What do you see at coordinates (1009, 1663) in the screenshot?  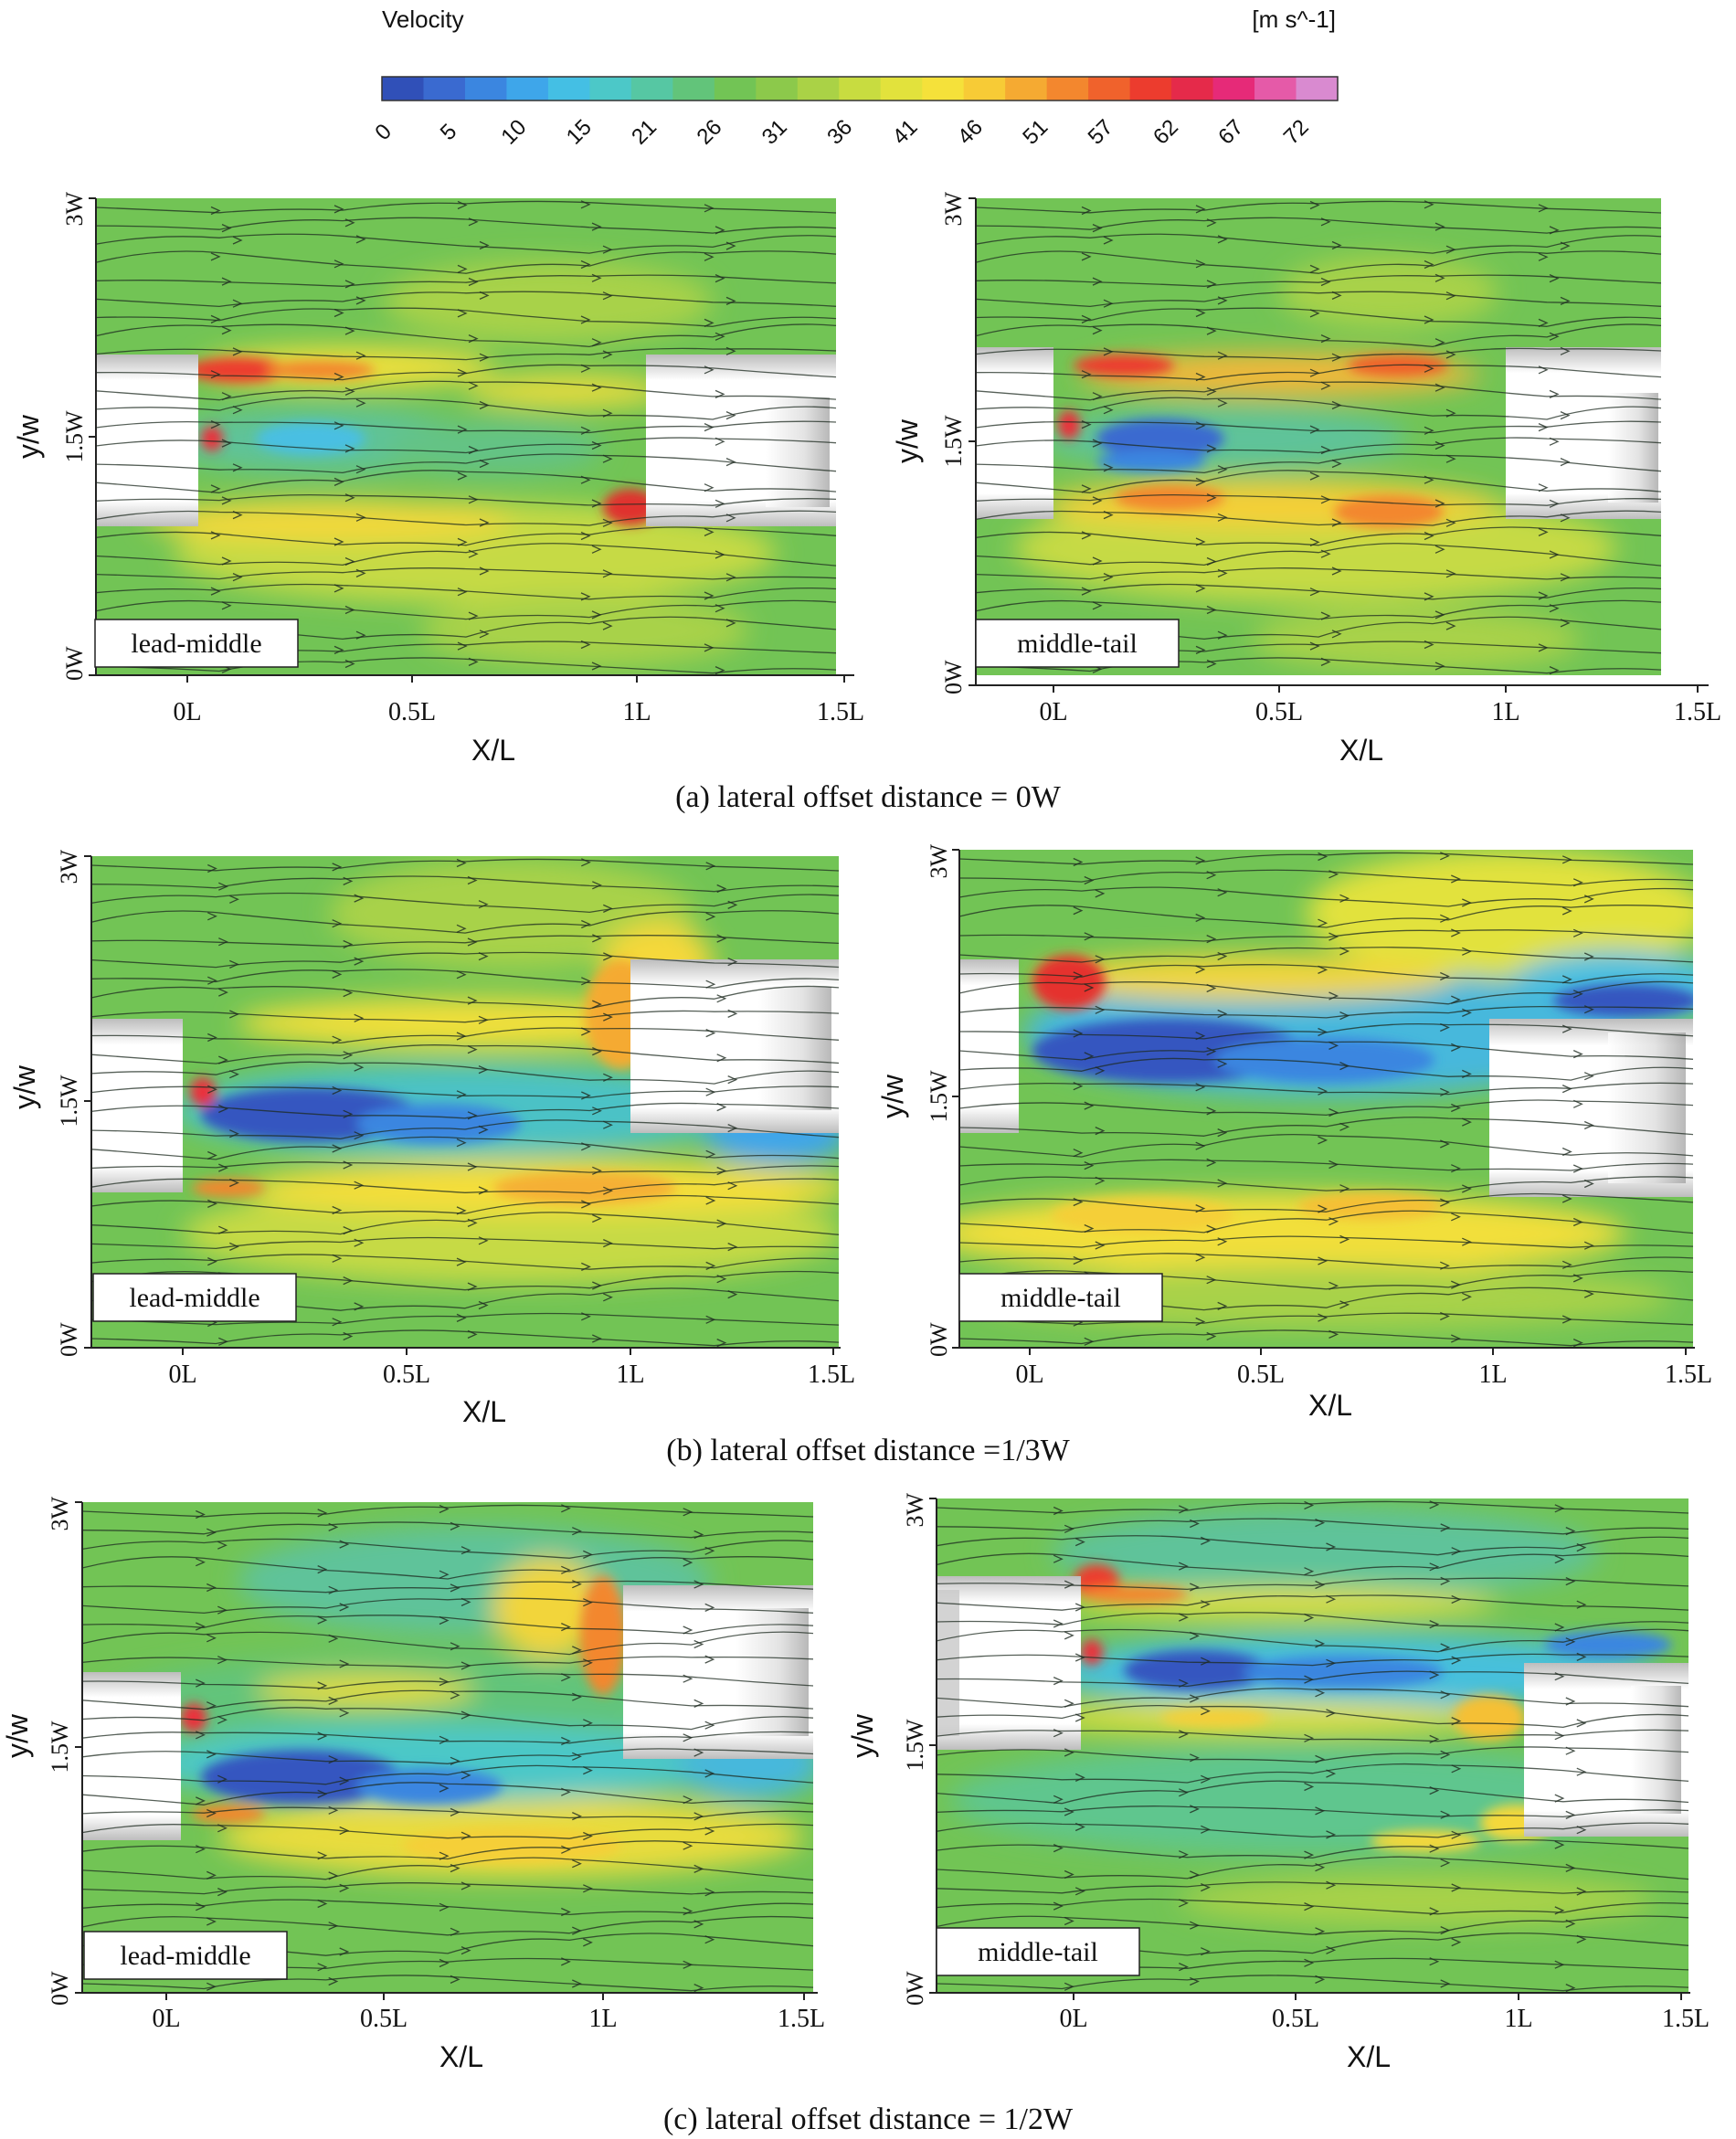 I see `train-body-middle` at bounding box center [1009, 1663].